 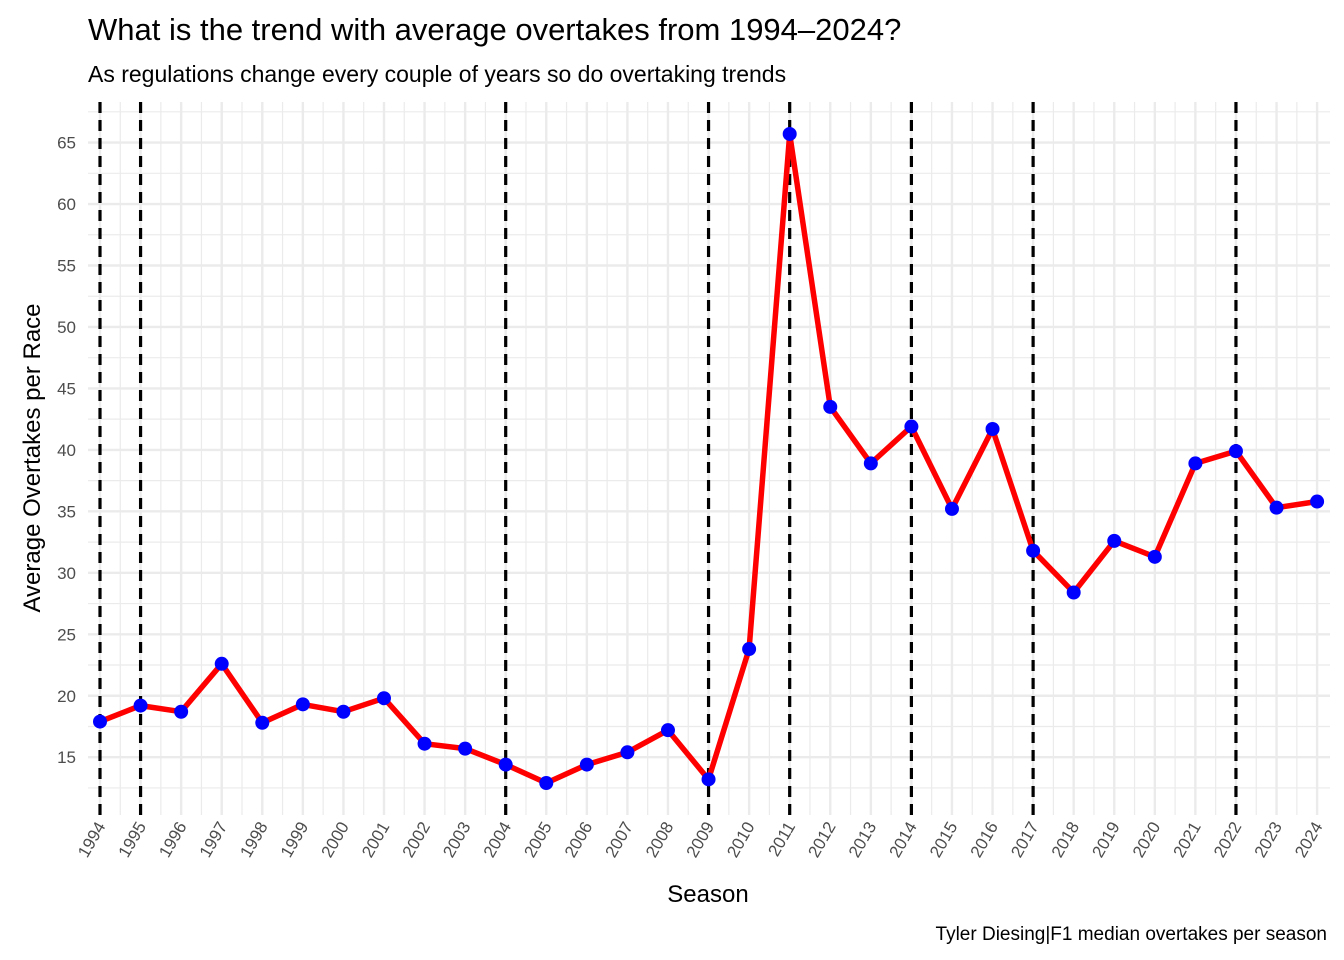 What do you see at coordinates (740, 840) in the screenshot?
I see `x-tick-label: 2010` at bounding box center [740, 840].